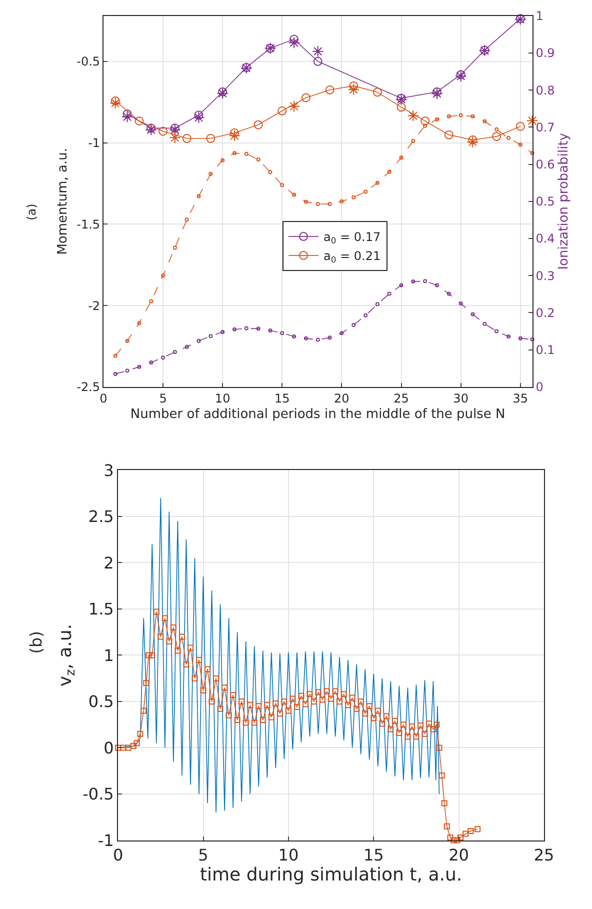 The width and height of the screenshot is (592, 909). Describe the element at coordinates (31, 212) in the screenshot. I see `text: (a)` at that location.